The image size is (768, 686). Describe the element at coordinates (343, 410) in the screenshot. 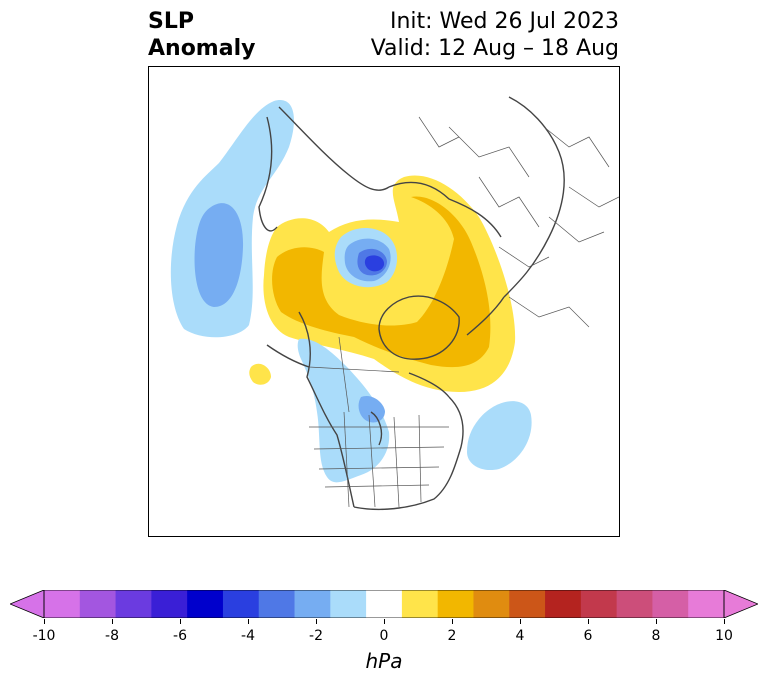

I see `na-low-weak` at that location.